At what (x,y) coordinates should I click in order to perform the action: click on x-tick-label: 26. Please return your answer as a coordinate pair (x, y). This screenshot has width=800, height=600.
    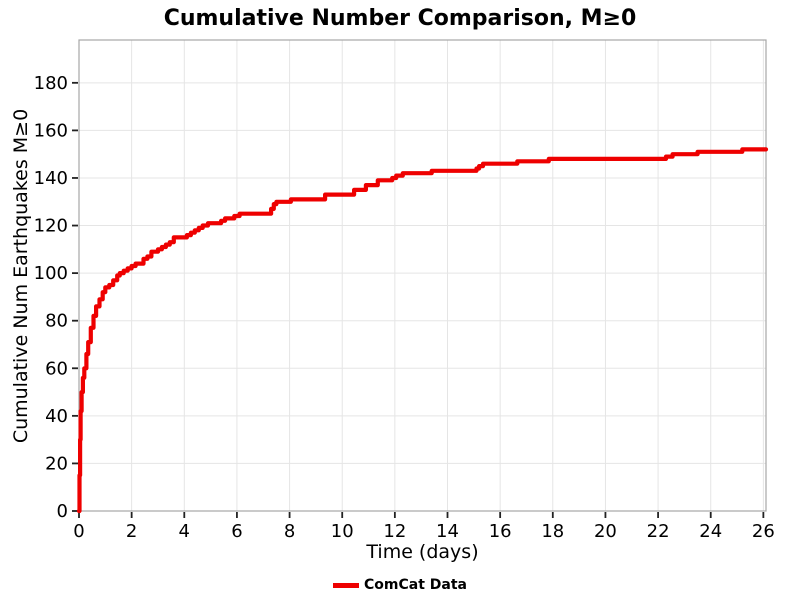
    Looking at the image, I should click on (763, 531).